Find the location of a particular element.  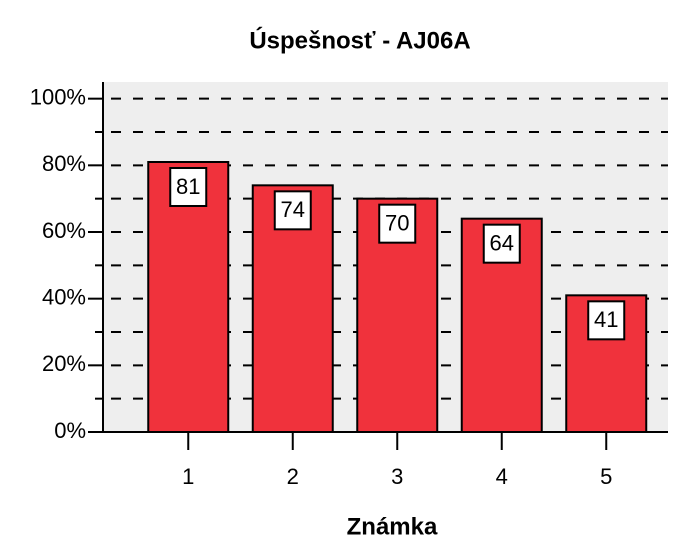

y-tick-label: 100% is located at coordinates (58, 96).